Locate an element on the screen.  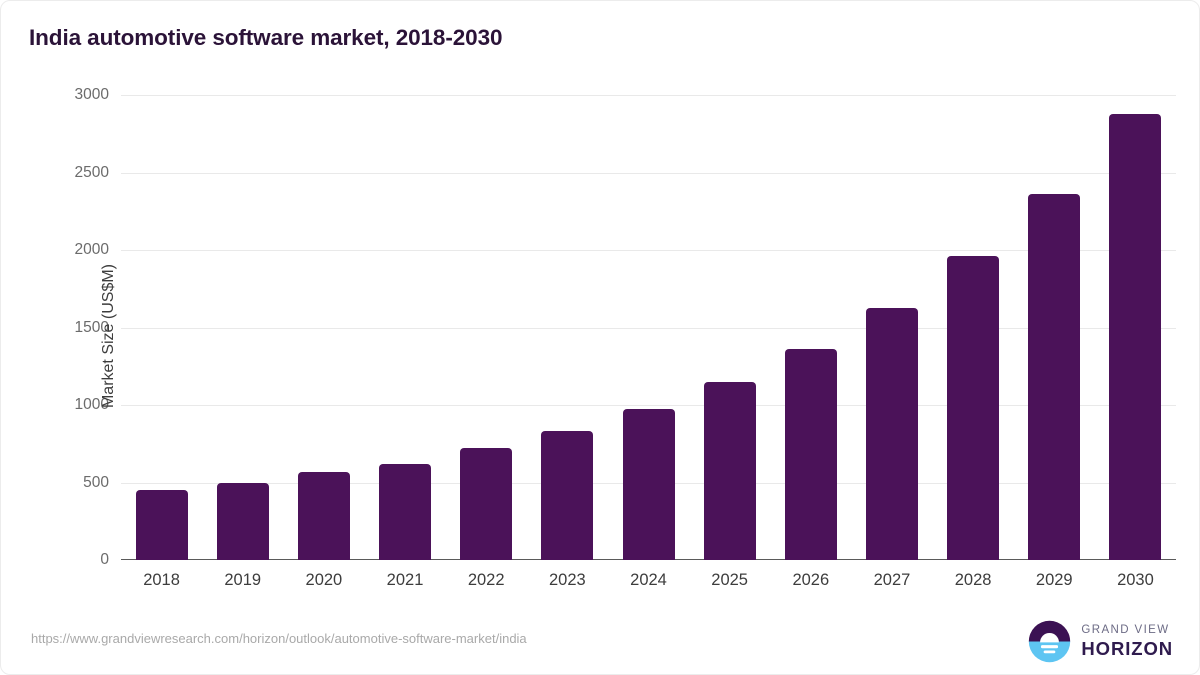
y-tick-label: 3000 is located at coordinates (91, 94).